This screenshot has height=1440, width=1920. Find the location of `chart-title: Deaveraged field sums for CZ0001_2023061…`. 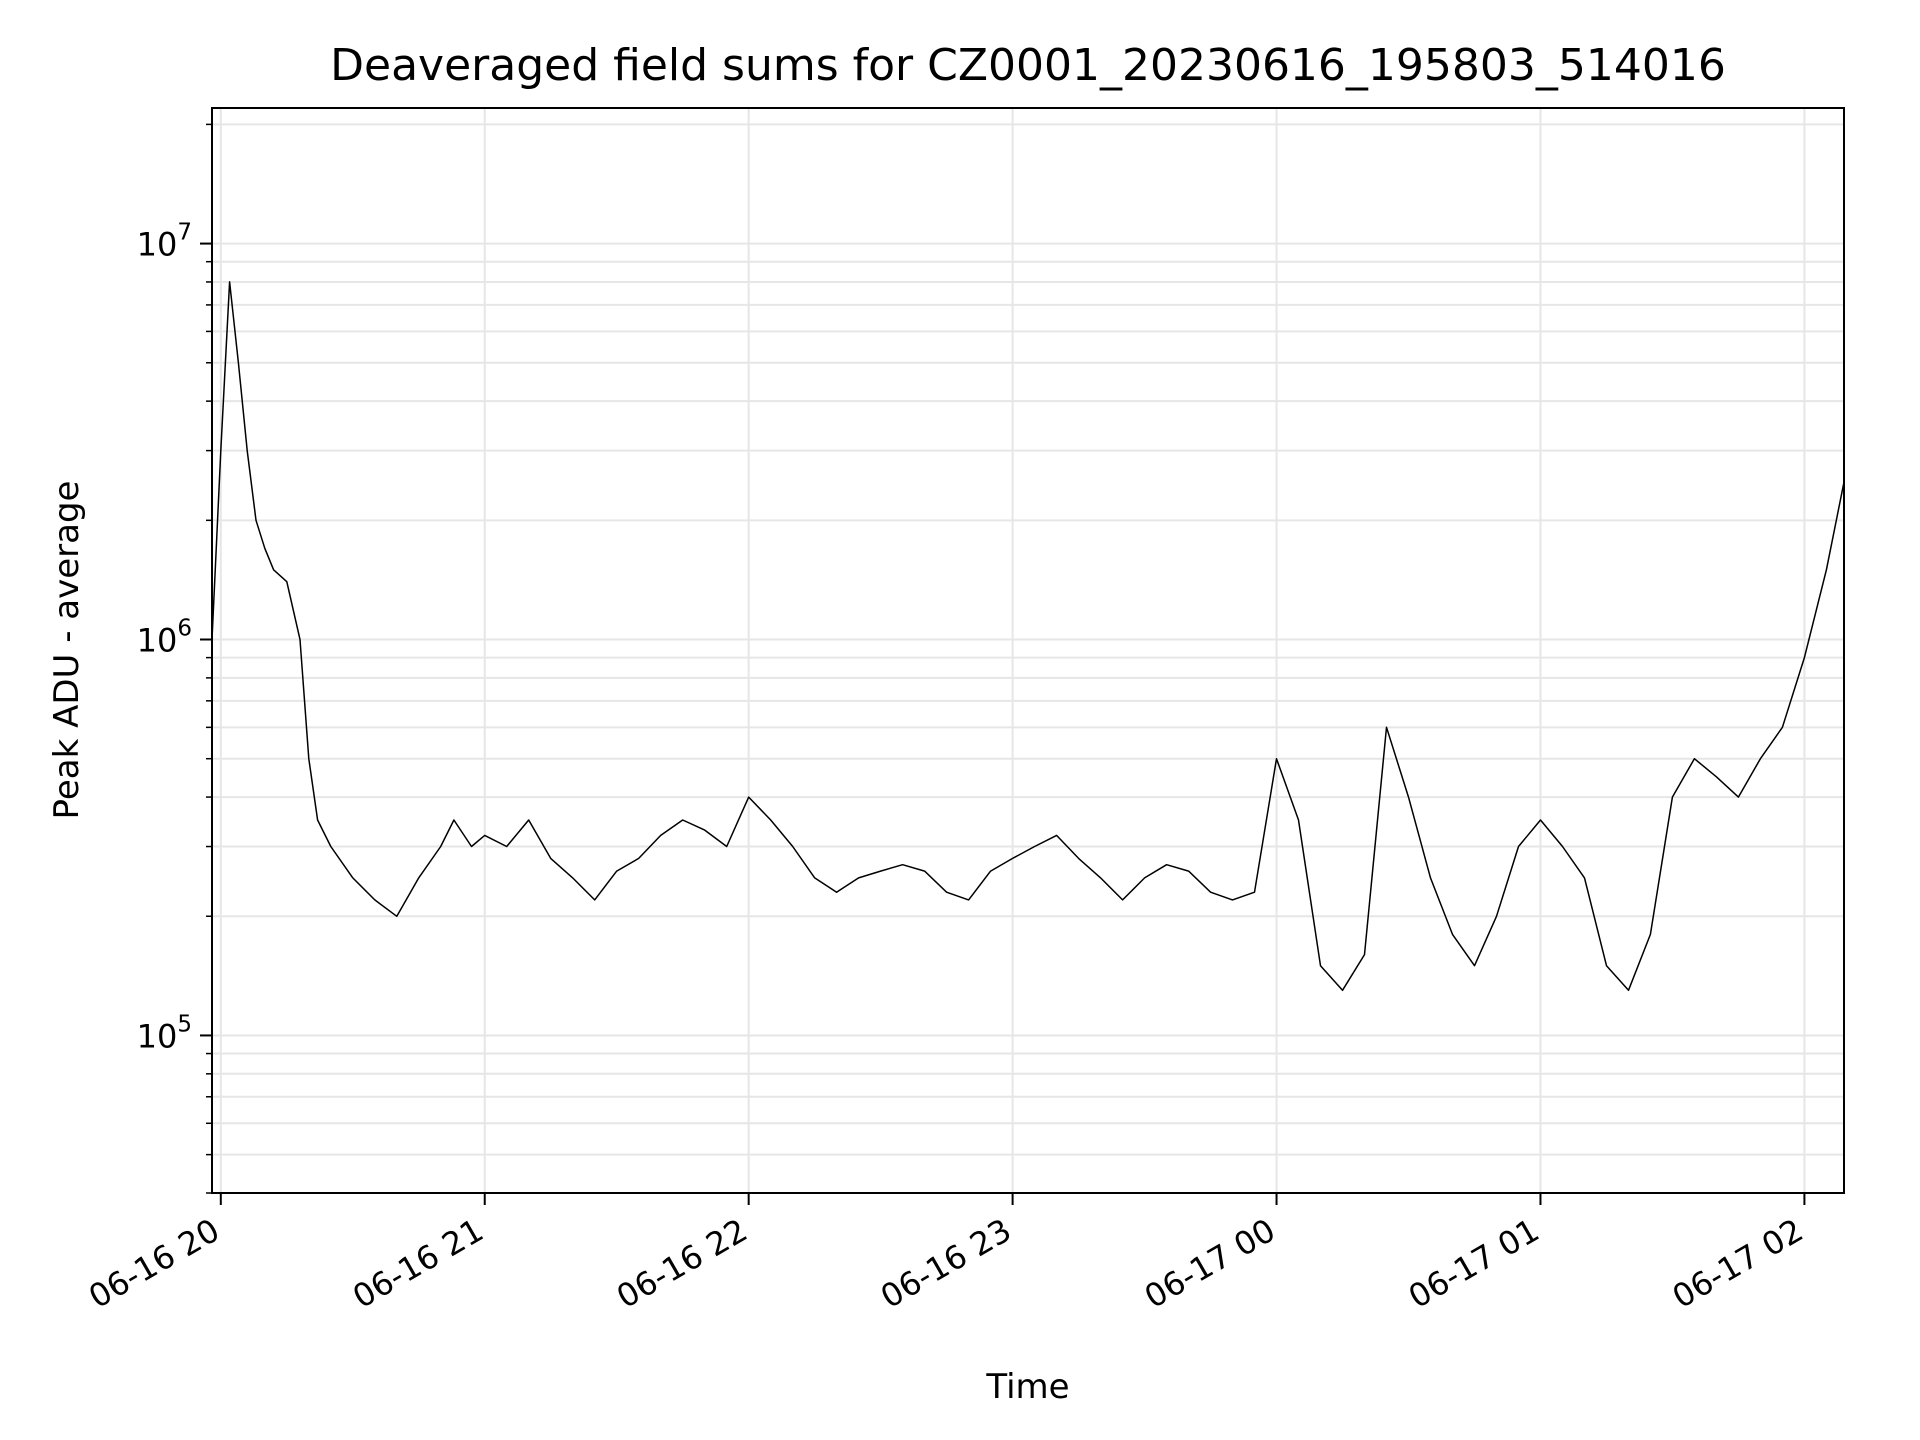

chart-title: Deaveraged field sums for CZ0001_2023061… is located at coordinates (1028, 65).